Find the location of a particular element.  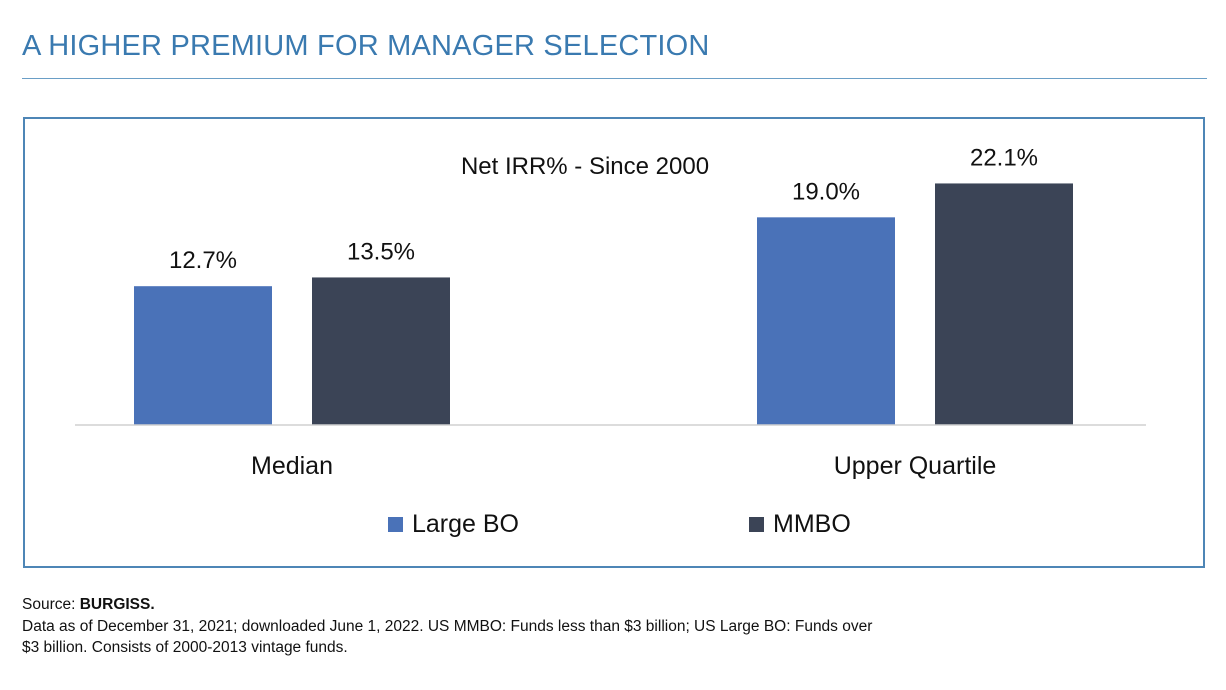

page-heading: A HIGHER PREMIUM FOR MANAGER SELECTION is located at coordinates (366, 46).